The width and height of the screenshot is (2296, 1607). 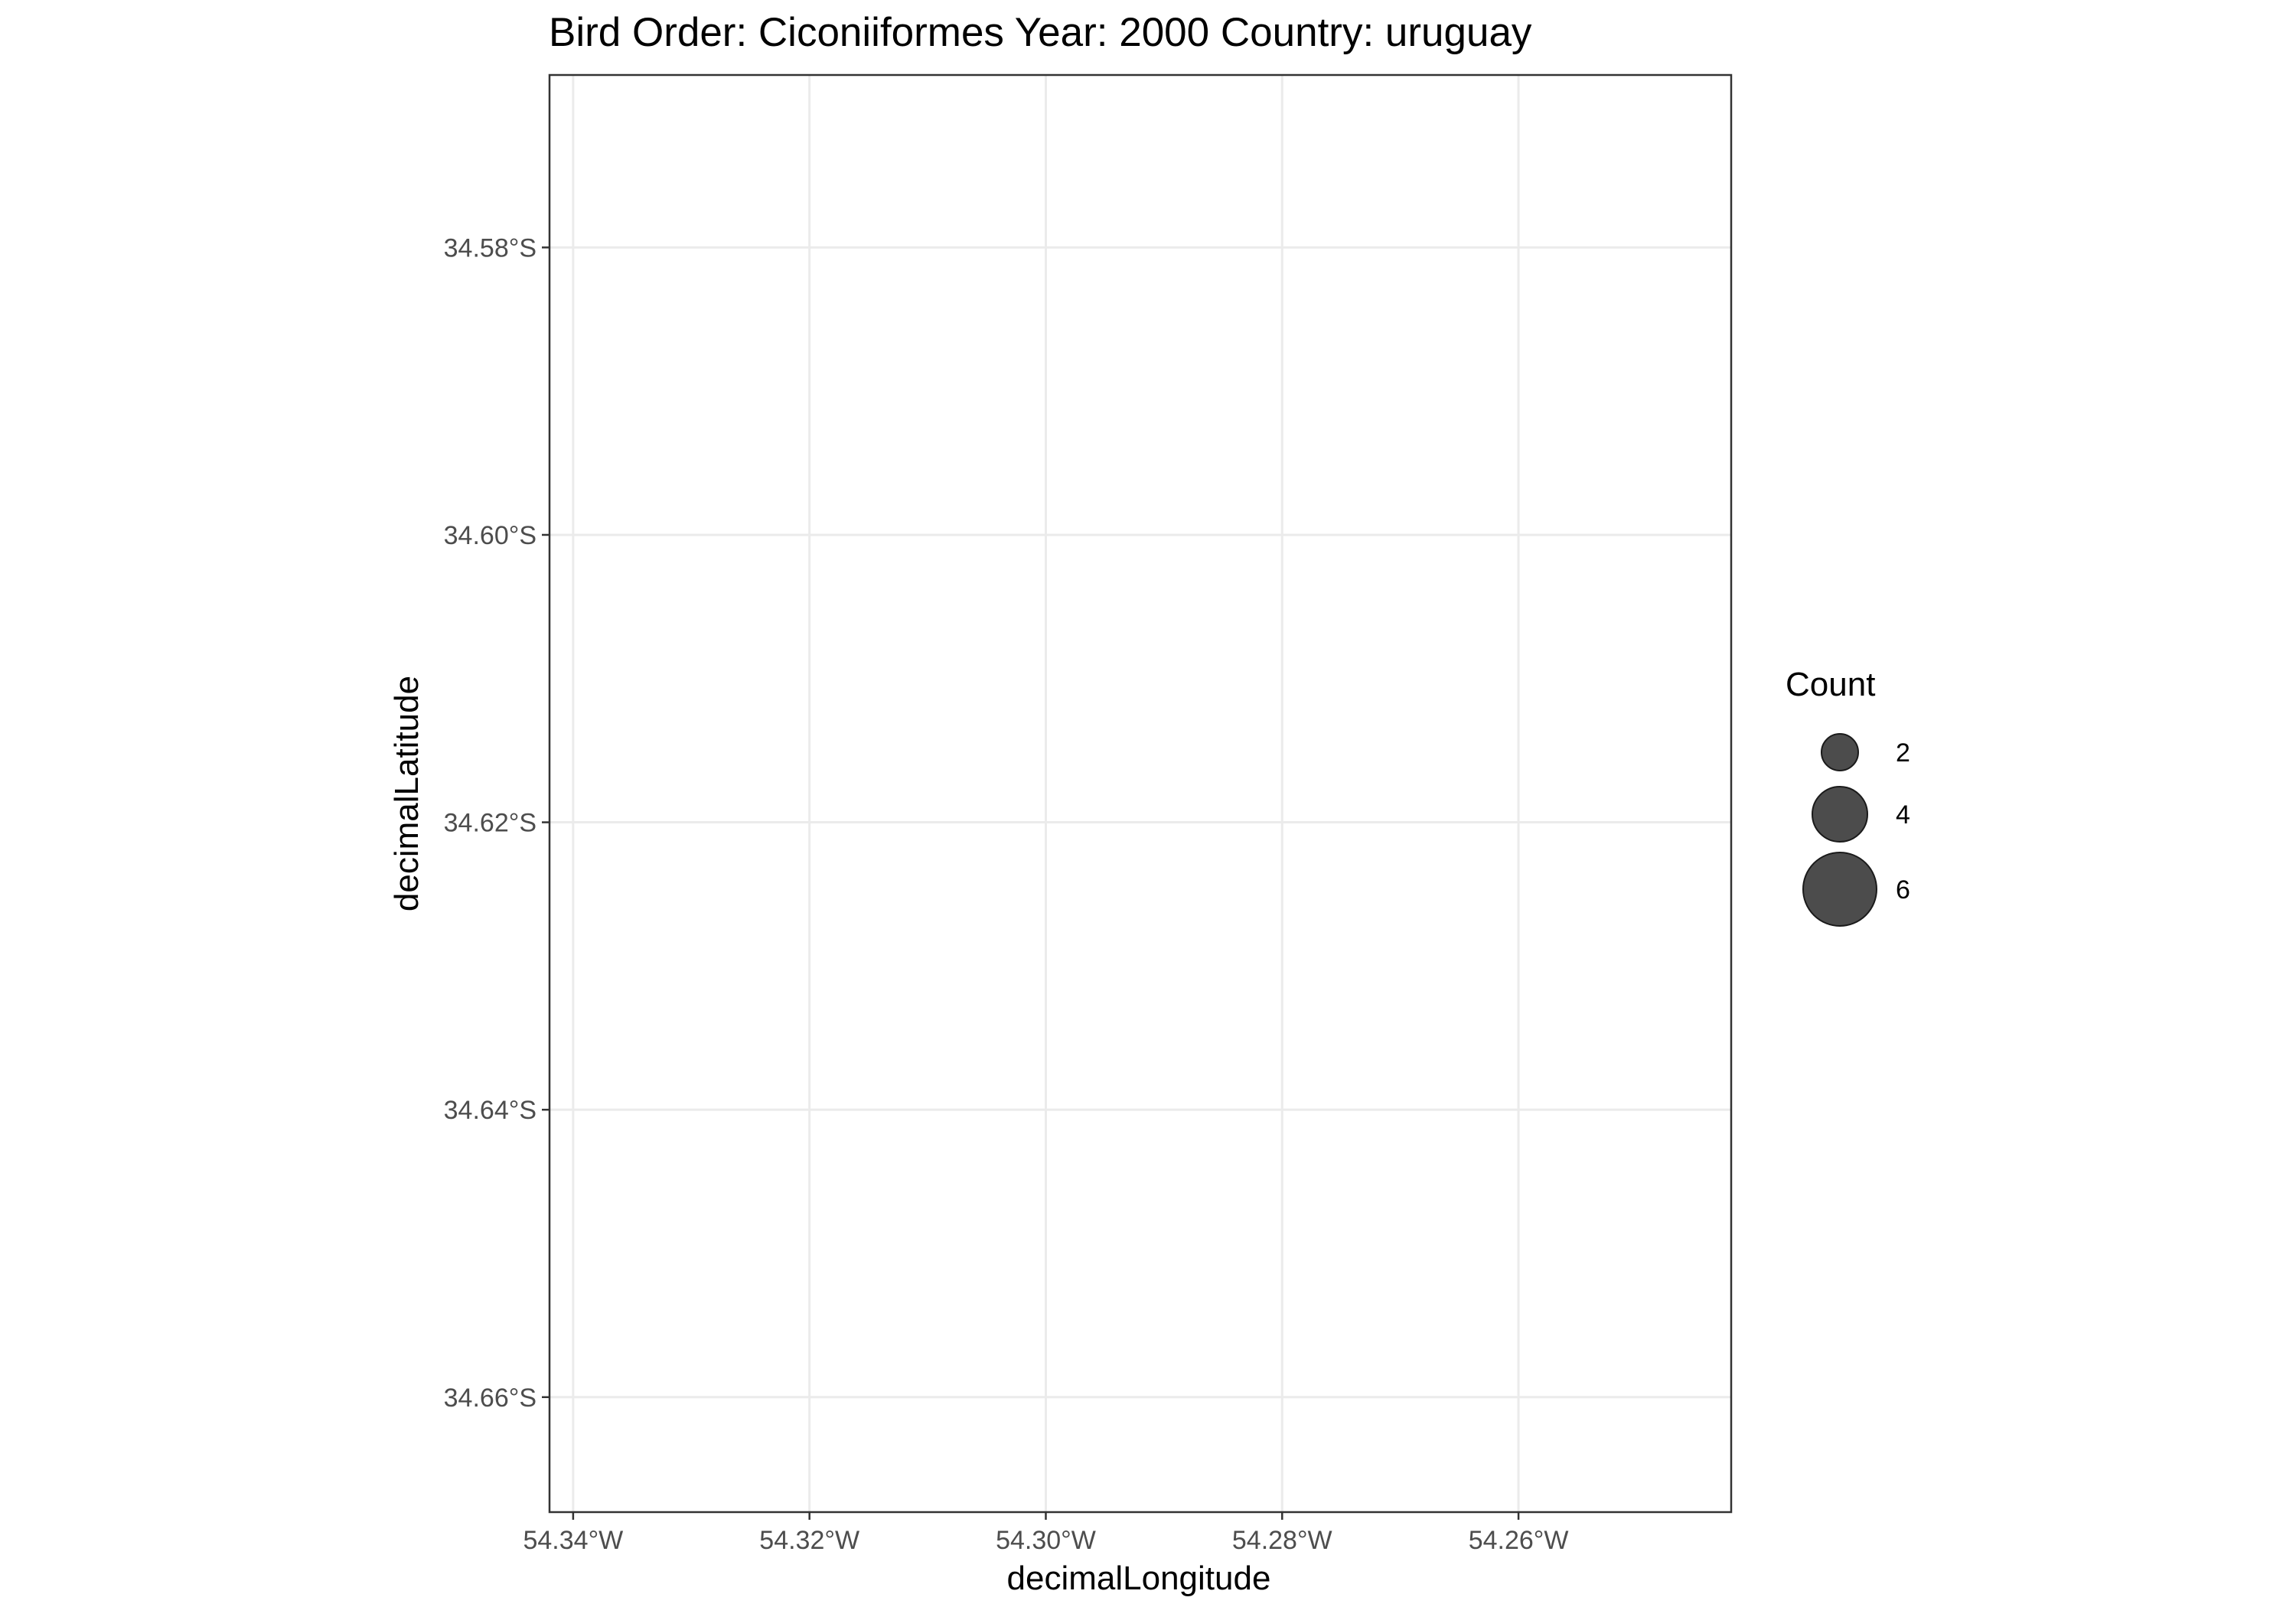 I want to click on x-tick-label: 54.26°W, so click(x=1519, y=1540).